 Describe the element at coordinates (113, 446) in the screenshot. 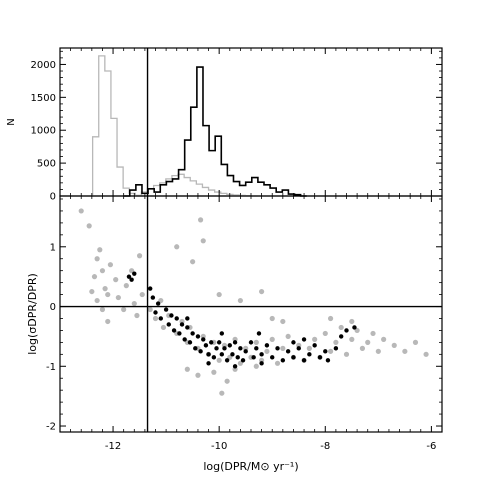

I see `scatter-x-tick-label: -12` at that location.